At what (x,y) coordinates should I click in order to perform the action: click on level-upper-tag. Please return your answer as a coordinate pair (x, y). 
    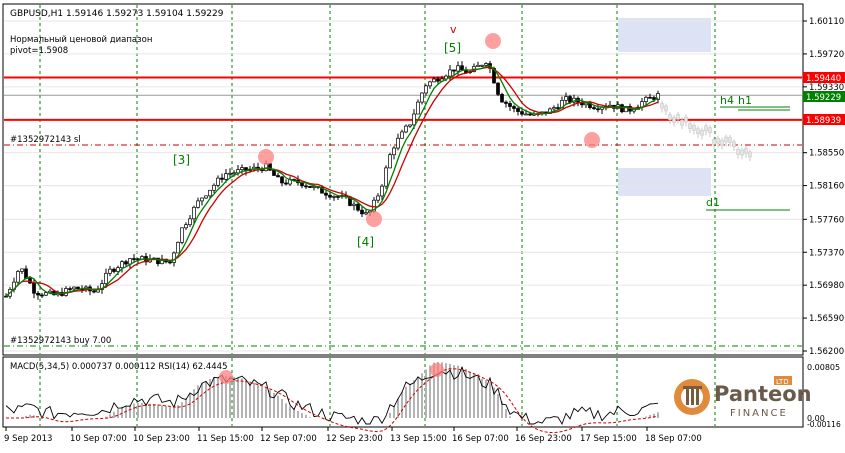
    Looking at the image, I should click on (824, 77).